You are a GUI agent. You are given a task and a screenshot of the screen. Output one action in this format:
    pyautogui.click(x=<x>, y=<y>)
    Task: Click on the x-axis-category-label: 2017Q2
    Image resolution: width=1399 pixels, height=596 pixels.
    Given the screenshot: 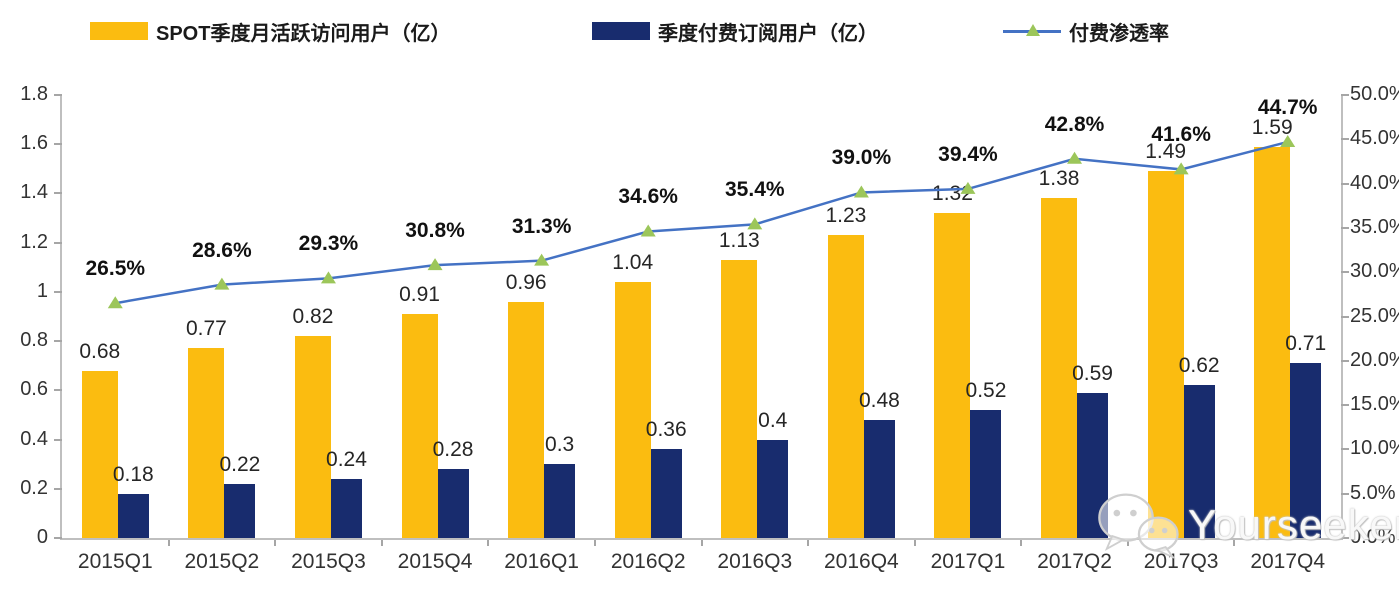 What is the action you would take?
    pyautogui.click(x=1074, y=561)
    